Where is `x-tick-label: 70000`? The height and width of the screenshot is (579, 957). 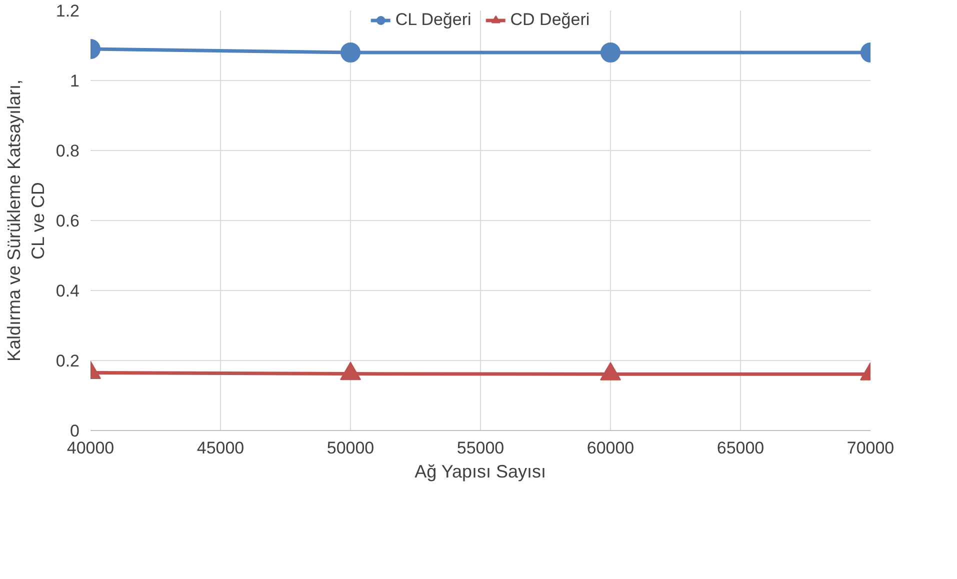 x-tick-label: 70000 is located at coordinates (870, 448).